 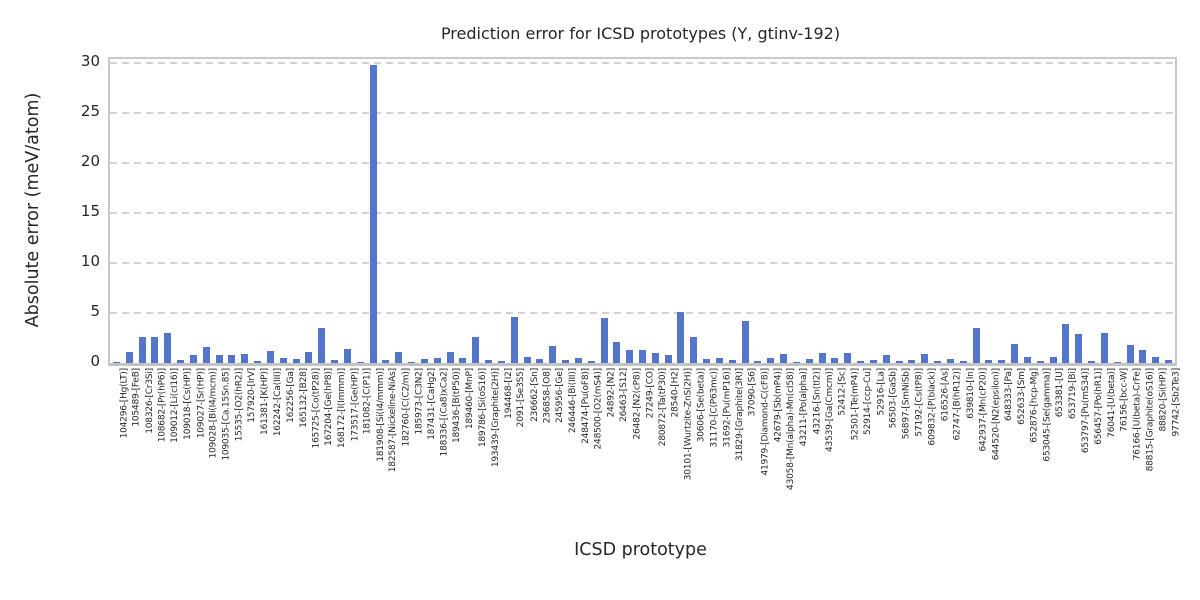 I want to click on y-tick-label: 0, so click(x=95, y=361).